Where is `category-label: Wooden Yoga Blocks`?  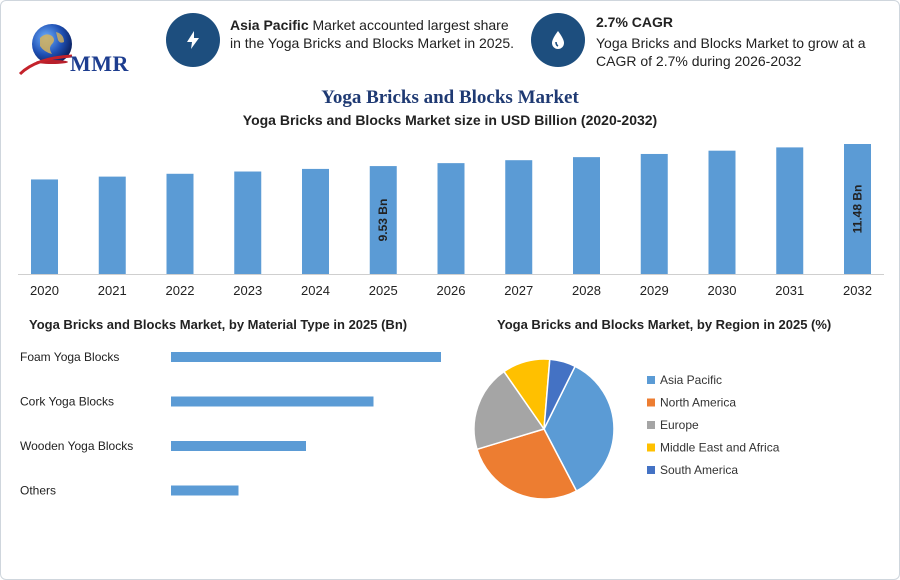 category-label: Wooden Yoga Blocks is located at coordinates (76, 446).